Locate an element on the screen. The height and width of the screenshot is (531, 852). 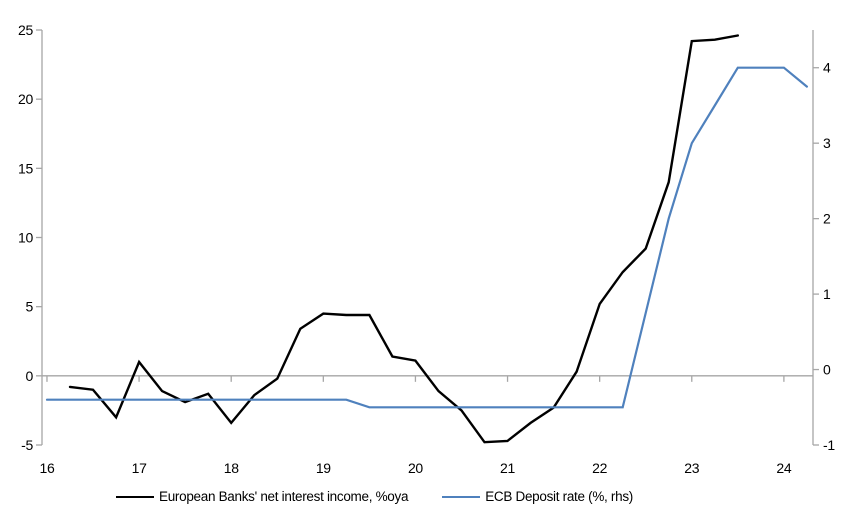
x-axis-tick-label: 19 is located at coordinates (323, 468).